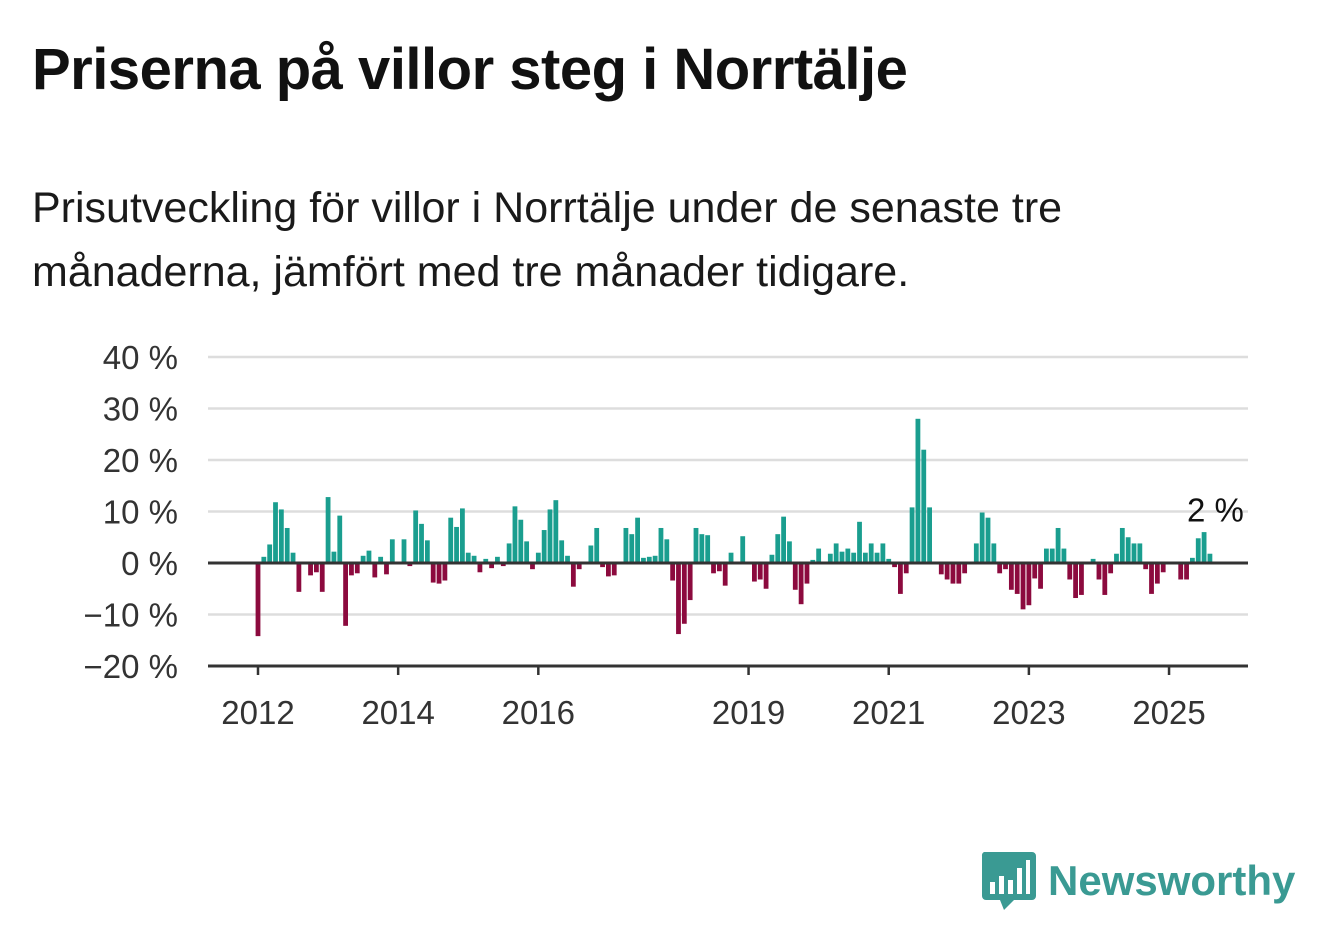  I want to click on x-tick-label: 2019, so click(748, 712).